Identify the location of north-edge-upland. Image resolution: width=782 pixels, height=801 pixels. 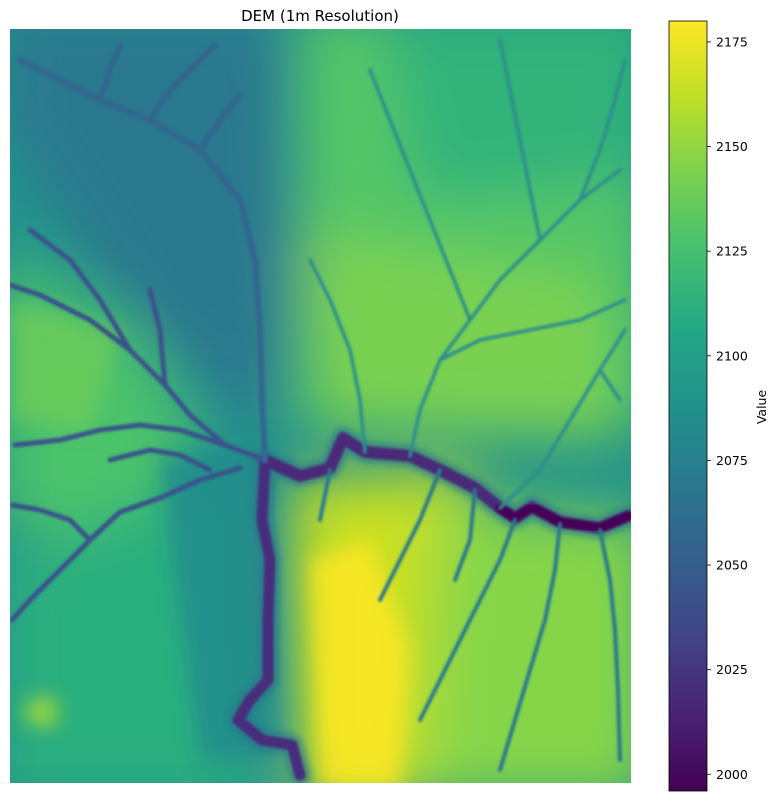
(507, 114).